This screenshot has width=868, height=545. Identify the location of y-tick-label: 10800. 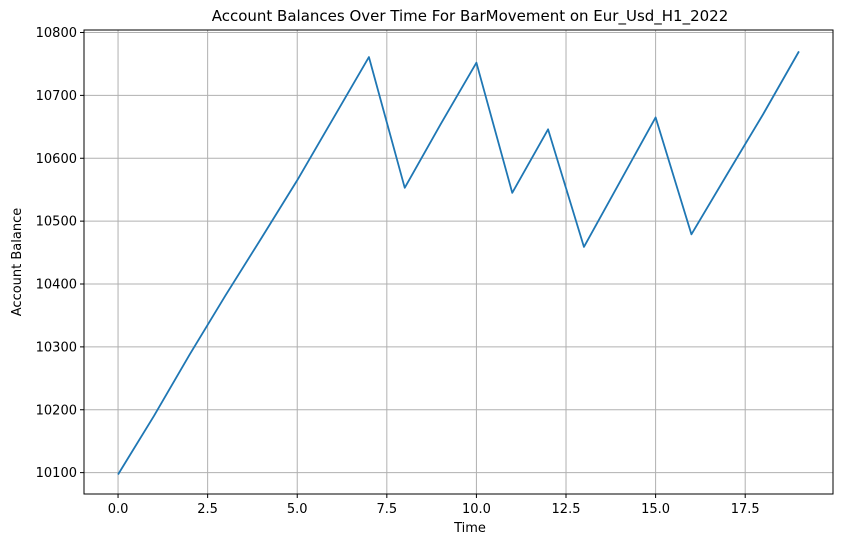
(56, 33).